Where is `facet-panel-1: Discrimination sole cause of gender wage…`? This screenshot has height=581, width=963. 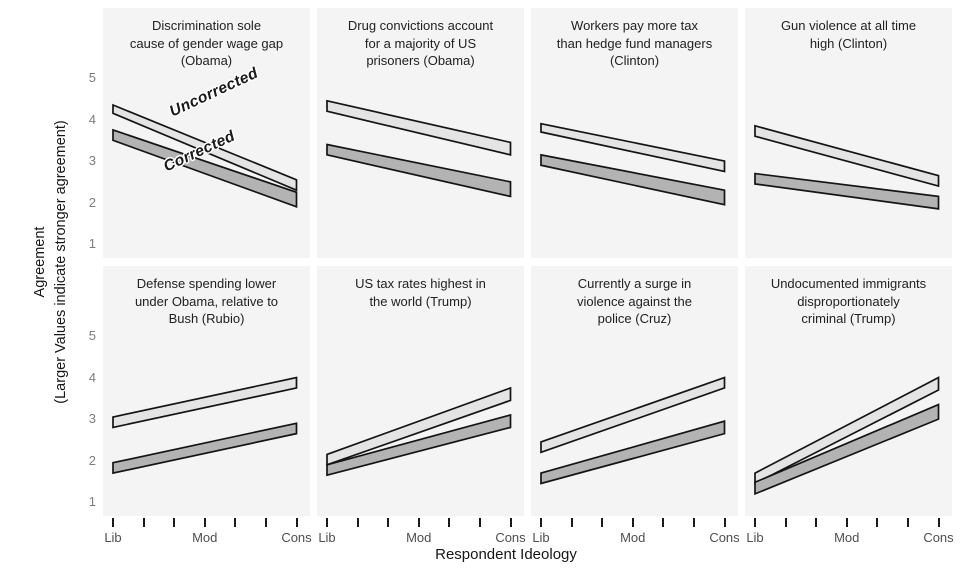 facet-panel-1: Discrimination sole cause of gender wage… is located at coordinates (206, 133).